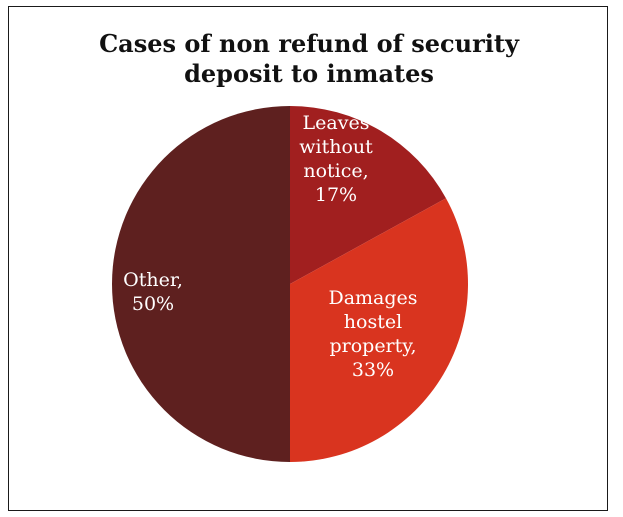 The height and width of the screenshot is (517, 623). Describe the element at coordinates (153, 304) in the screenshot. I see `slice-label-line: 50%` at that location.